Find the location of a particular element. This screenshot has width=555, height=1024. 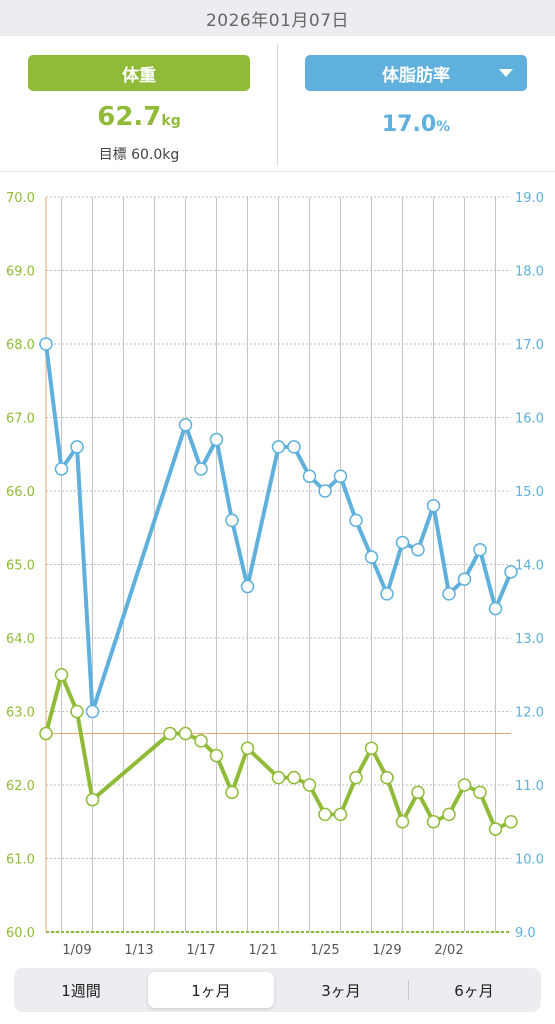

date-label: 2026年01月07日 is located at coordinates (277, 20).